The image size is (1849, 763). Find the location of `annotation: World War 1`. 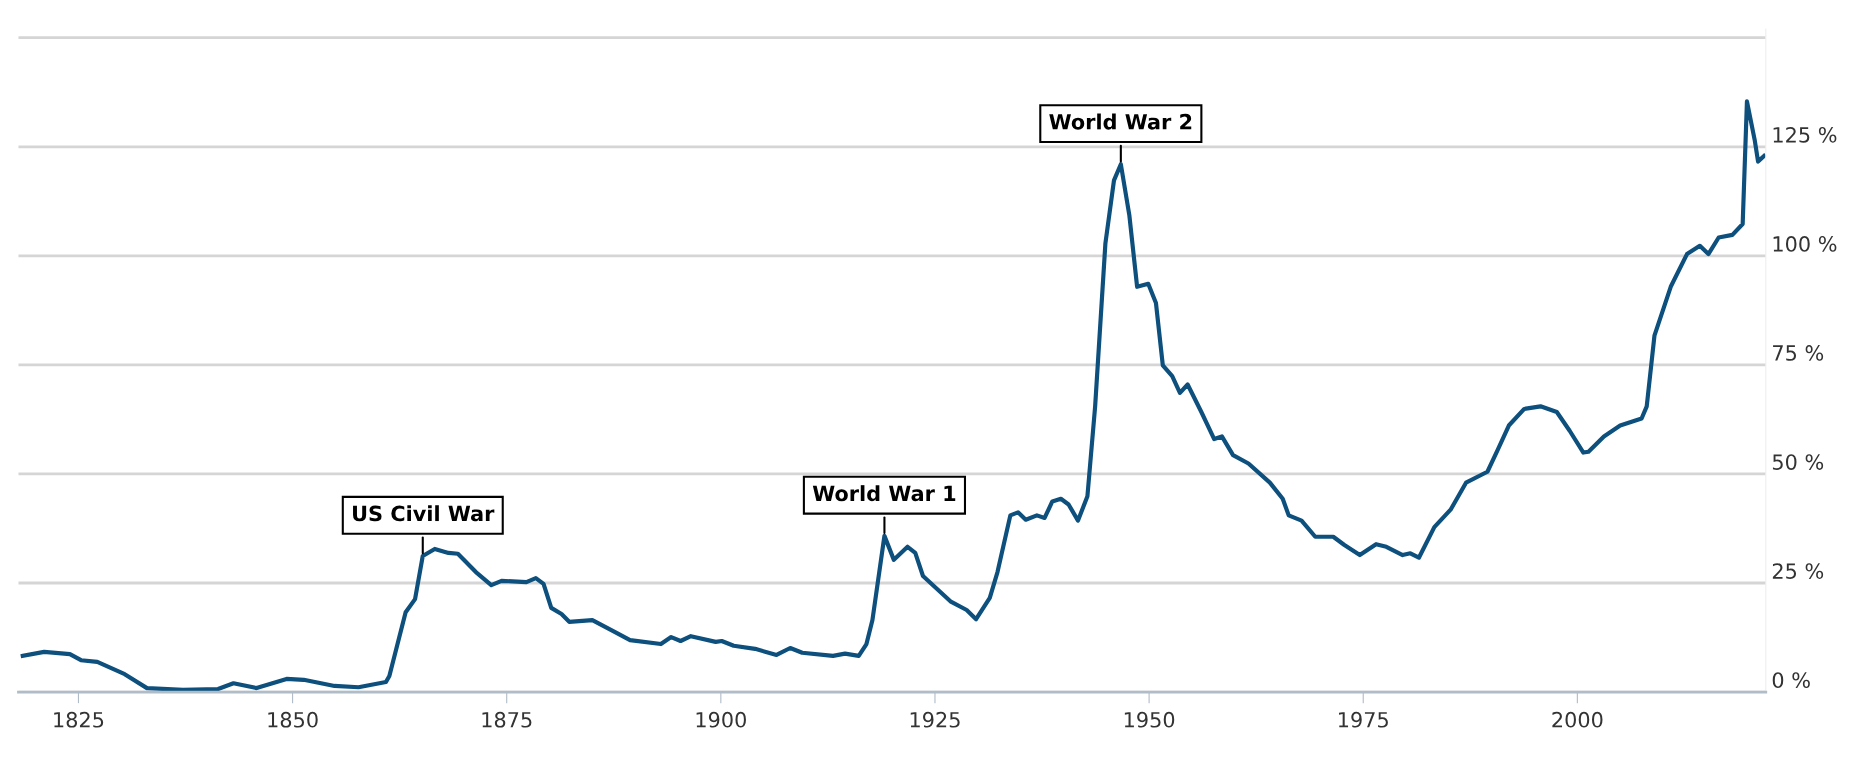

annotation: World War 1 is located at coordinates (884, 493).